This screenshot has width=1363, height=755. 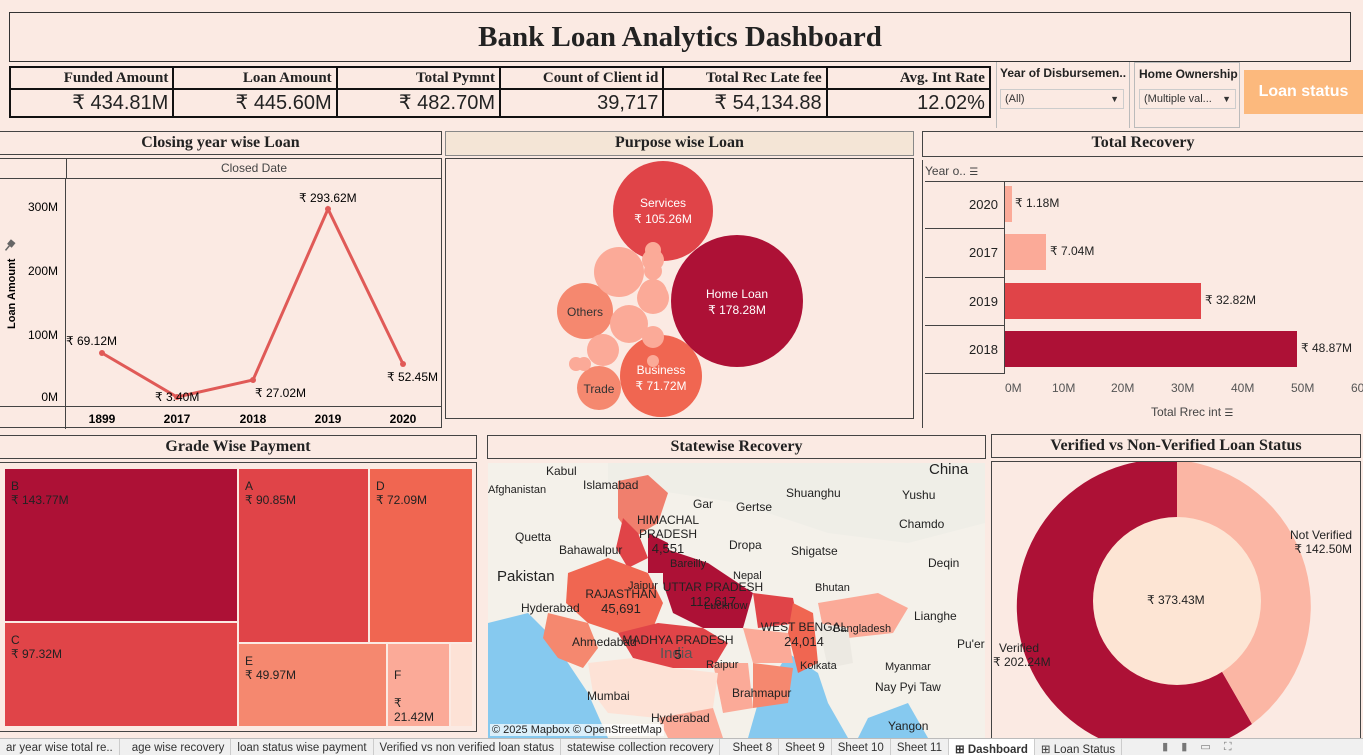 I want to click on tab-sheet: Sheet 9, so click(x=805, y=747).